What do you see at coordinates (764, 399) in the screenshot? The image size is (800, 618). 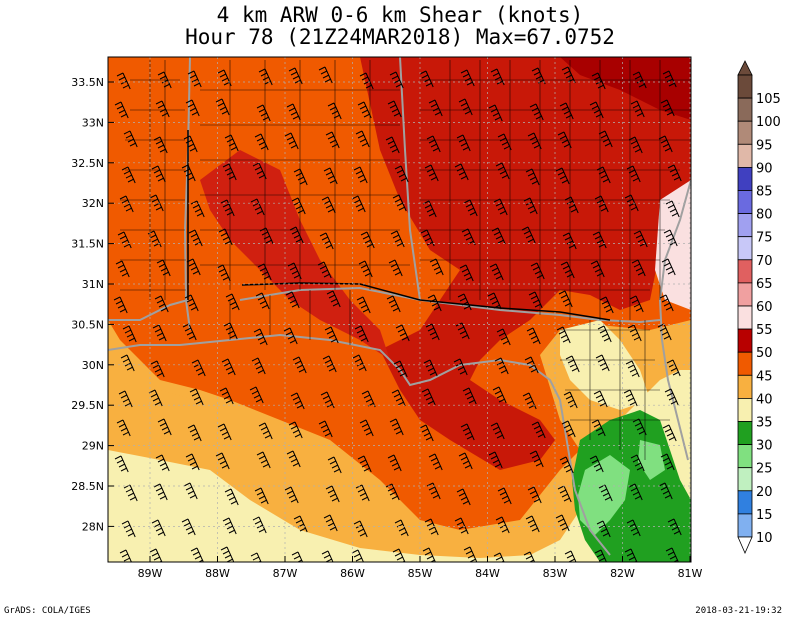 I see `colorbar-label: 40` at bounding box center [764, 399].